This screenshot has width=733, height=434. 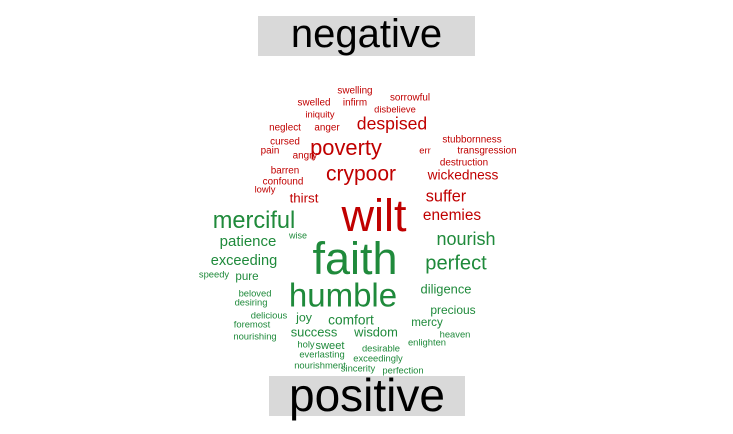 I want to click on word-negative-cursed: cursed, so click(x=285, y=142).